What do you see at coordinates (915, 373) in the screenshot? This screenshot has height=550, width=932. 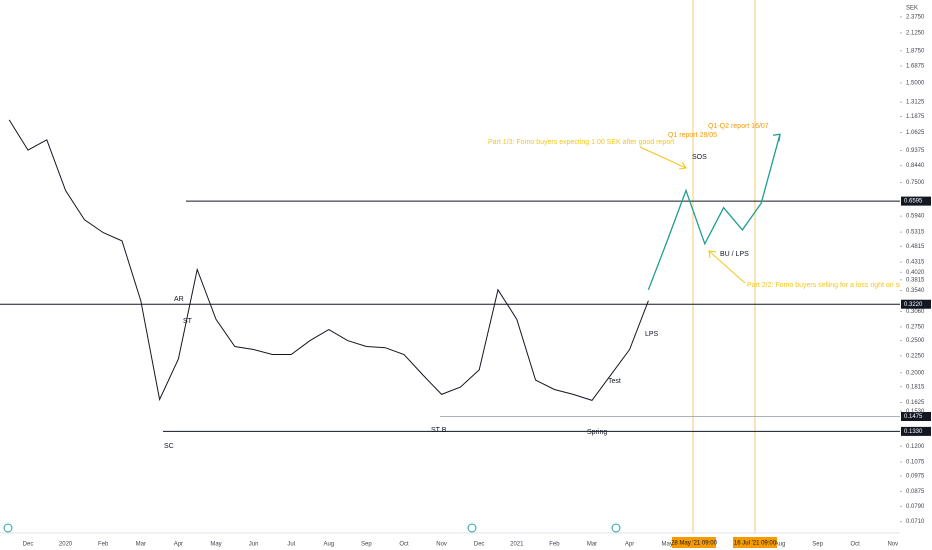 I see `y-tick-label: 0.2000` at bounding box center [915, 373].